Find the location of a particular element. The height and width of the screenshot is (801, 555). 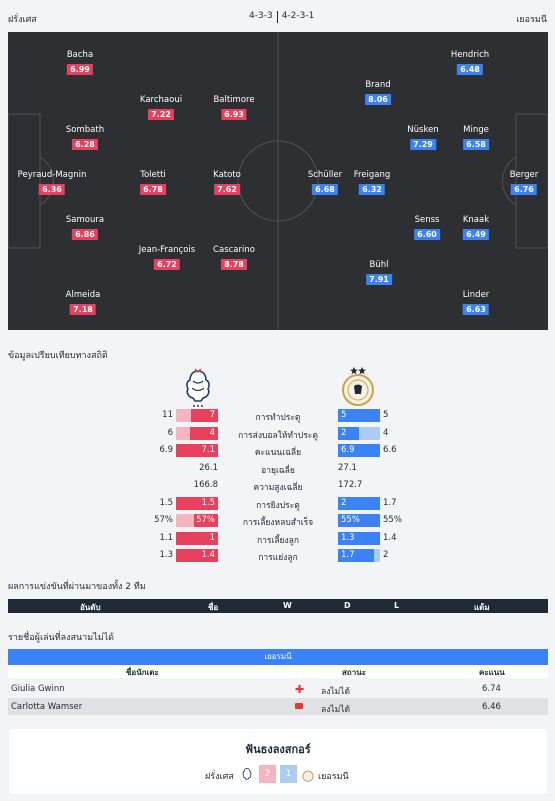

missing-player-name: Carlotta Wamser is located at coordinates (47, 707).